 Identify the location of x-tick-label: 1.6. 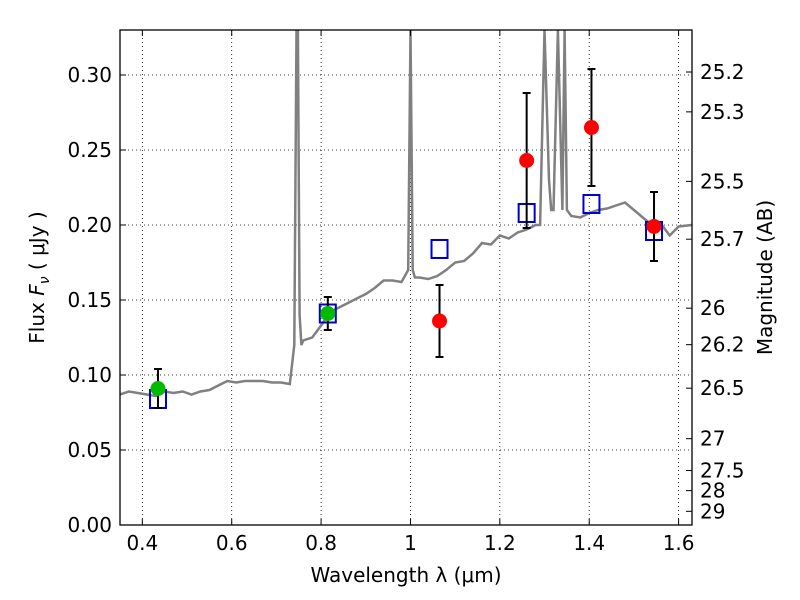
(679, 543).